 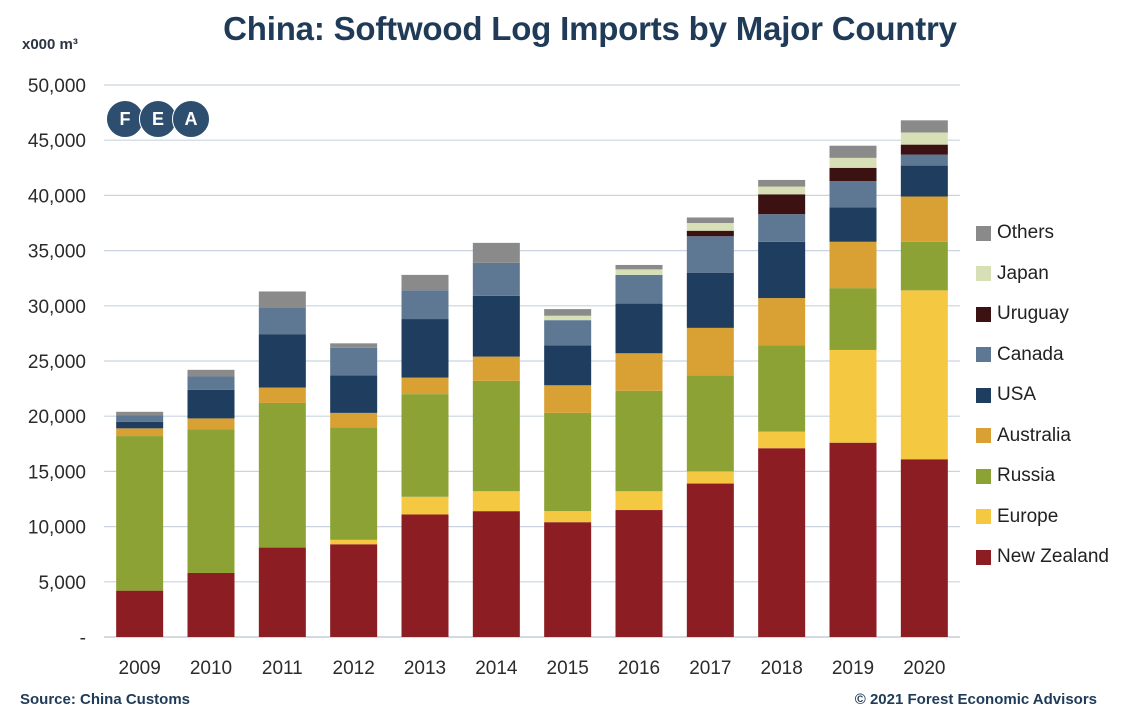 I want to click on y-tick-label: 10,000, so click(x=57, y=528).